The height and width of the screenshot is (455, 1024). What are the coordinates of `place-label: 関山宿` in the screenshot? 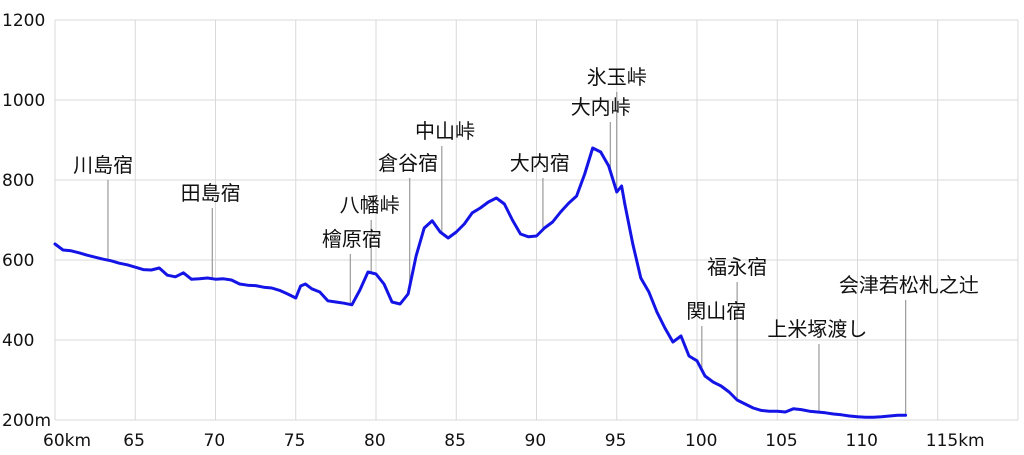 It's located at (716, 311).